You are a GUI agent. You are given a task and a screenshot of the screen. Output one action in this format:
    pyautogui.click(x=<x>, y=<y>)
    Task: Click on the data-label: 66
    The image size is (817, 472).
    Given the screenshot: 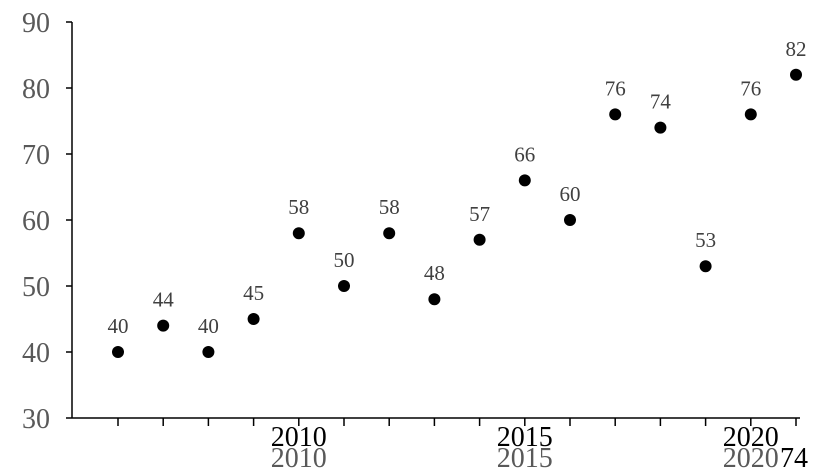 What is the action you would take?
    pyautogui.click(x=524, y=154)
    